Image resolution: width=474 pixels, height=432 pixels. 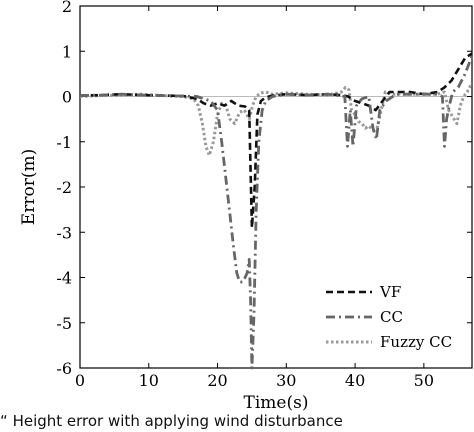 I want to click on y-tick-label: 0, so click(x=67, y=97).